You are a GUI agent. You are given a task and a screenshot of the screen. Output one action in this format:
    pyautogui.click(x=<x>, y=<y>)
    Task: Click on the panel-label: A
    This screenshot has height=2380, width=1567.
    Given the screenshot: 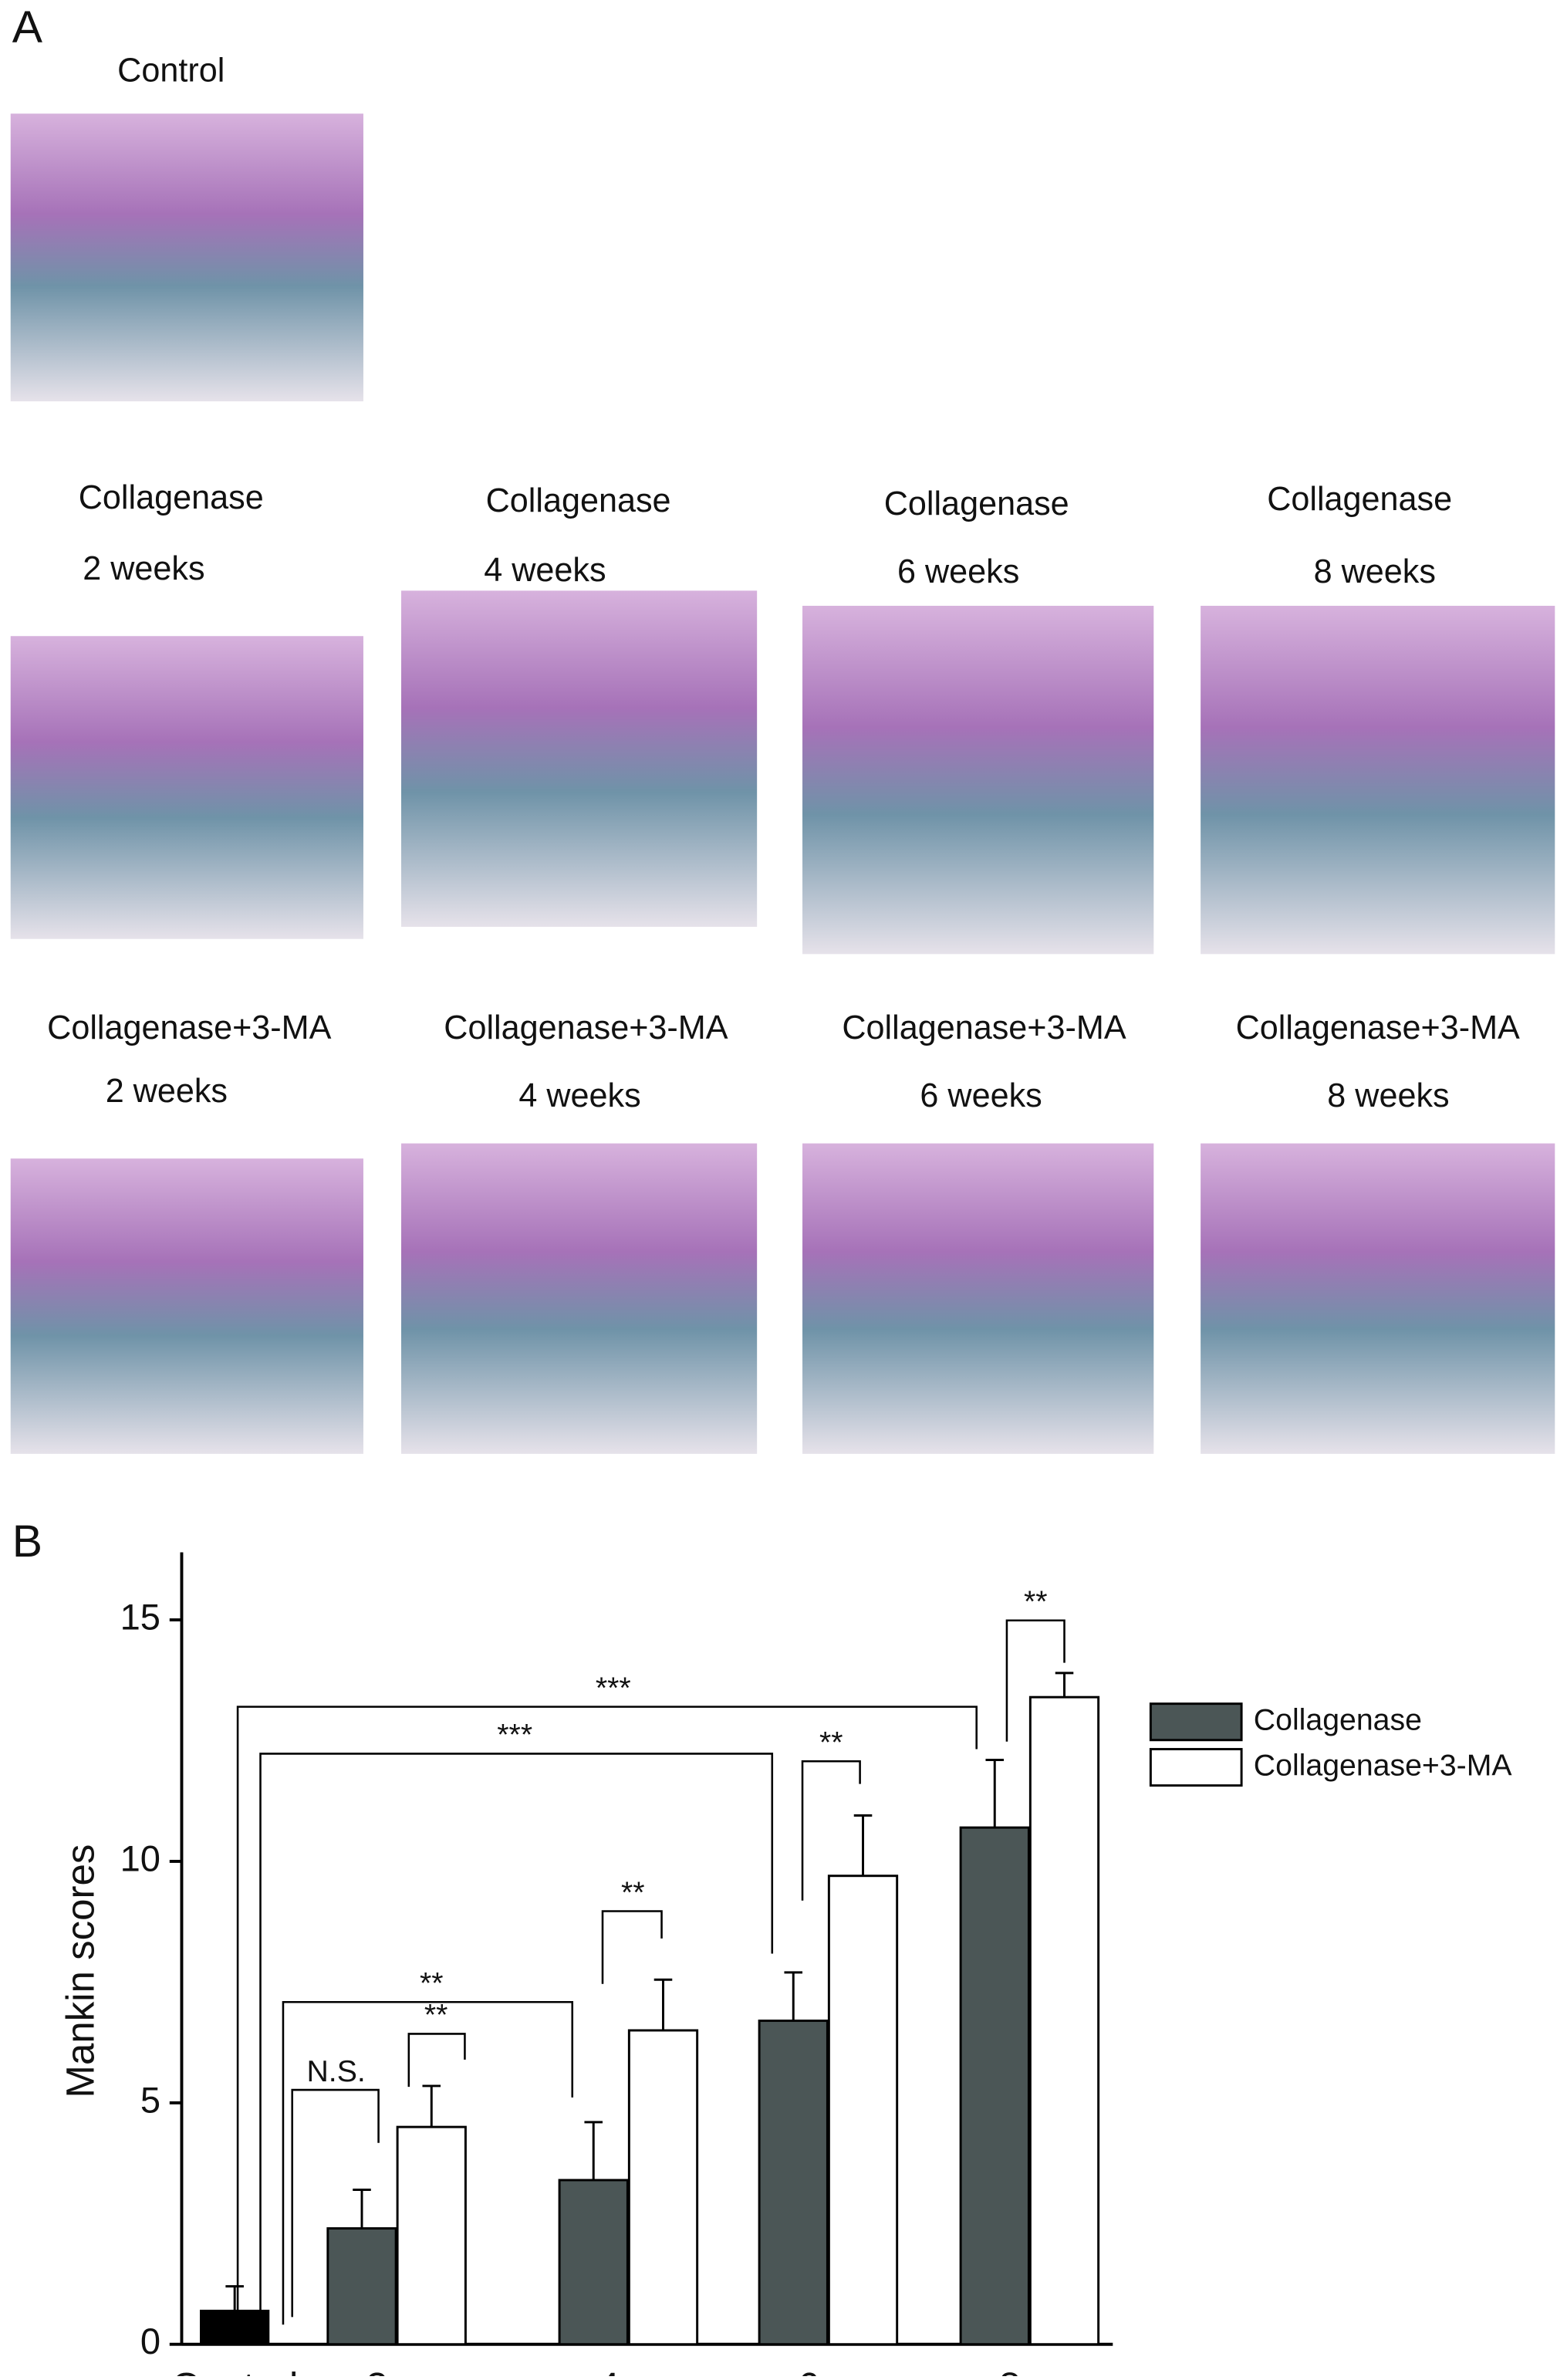 What is the action you would take?
    pyautogui.click(x=27, y=27)
    